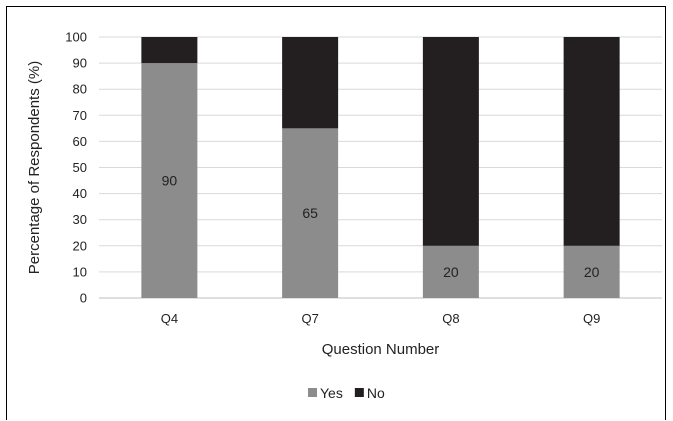  Describe the element at coordinates (80, 167) in the screenshot. I see `y-tick-label: 50` at that location.